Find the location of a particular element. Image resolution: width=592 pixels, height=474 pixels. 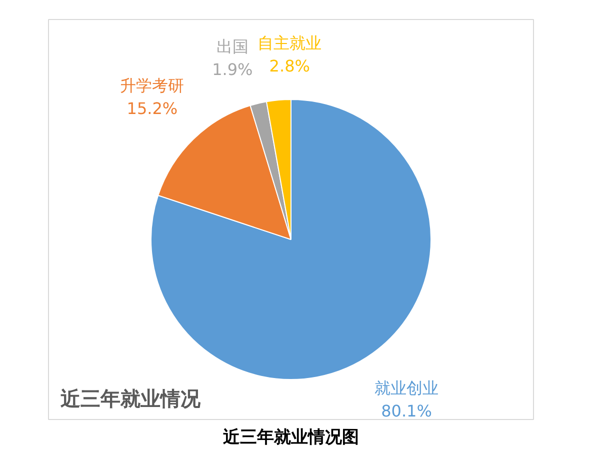

slice-label: 就业创业 is located at coordinates (406, 388).